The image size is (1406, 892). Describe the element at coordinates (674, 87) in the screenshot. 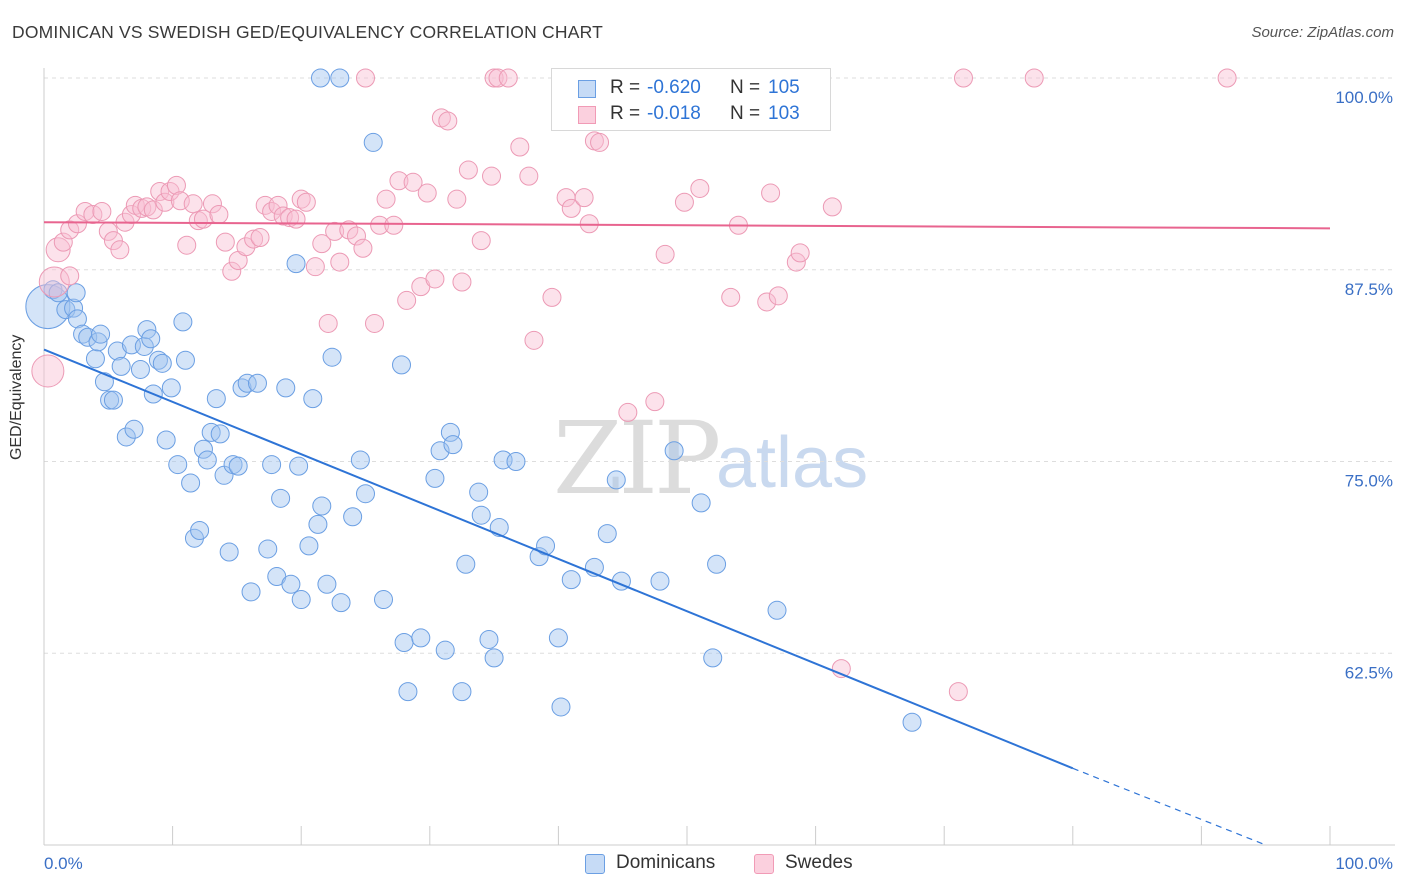

I see `legend-r-value: -0.620` at that location.